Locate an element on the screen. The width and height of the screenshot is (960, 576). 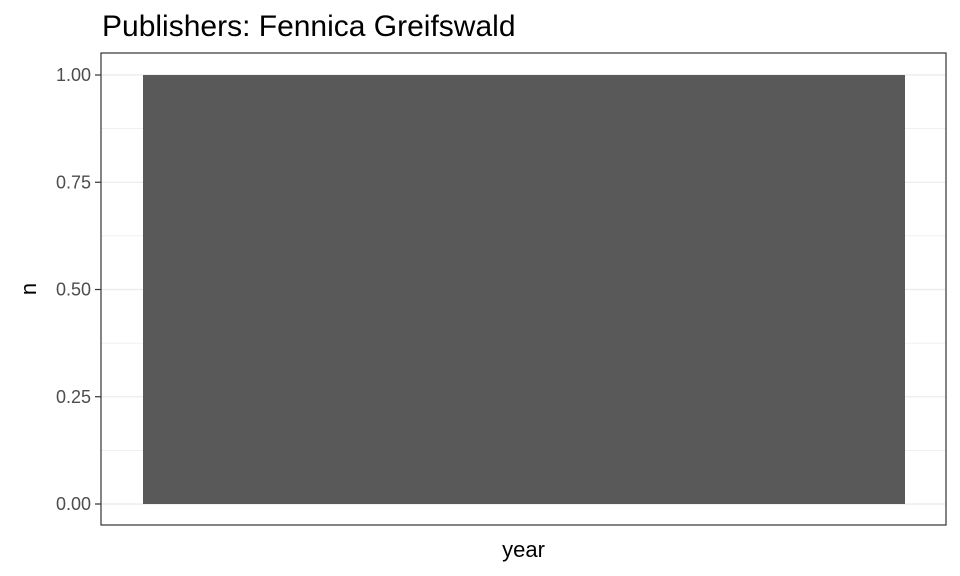
chart-title: Publishers: Fennica Greifswald is located at coordinates (309, 26).